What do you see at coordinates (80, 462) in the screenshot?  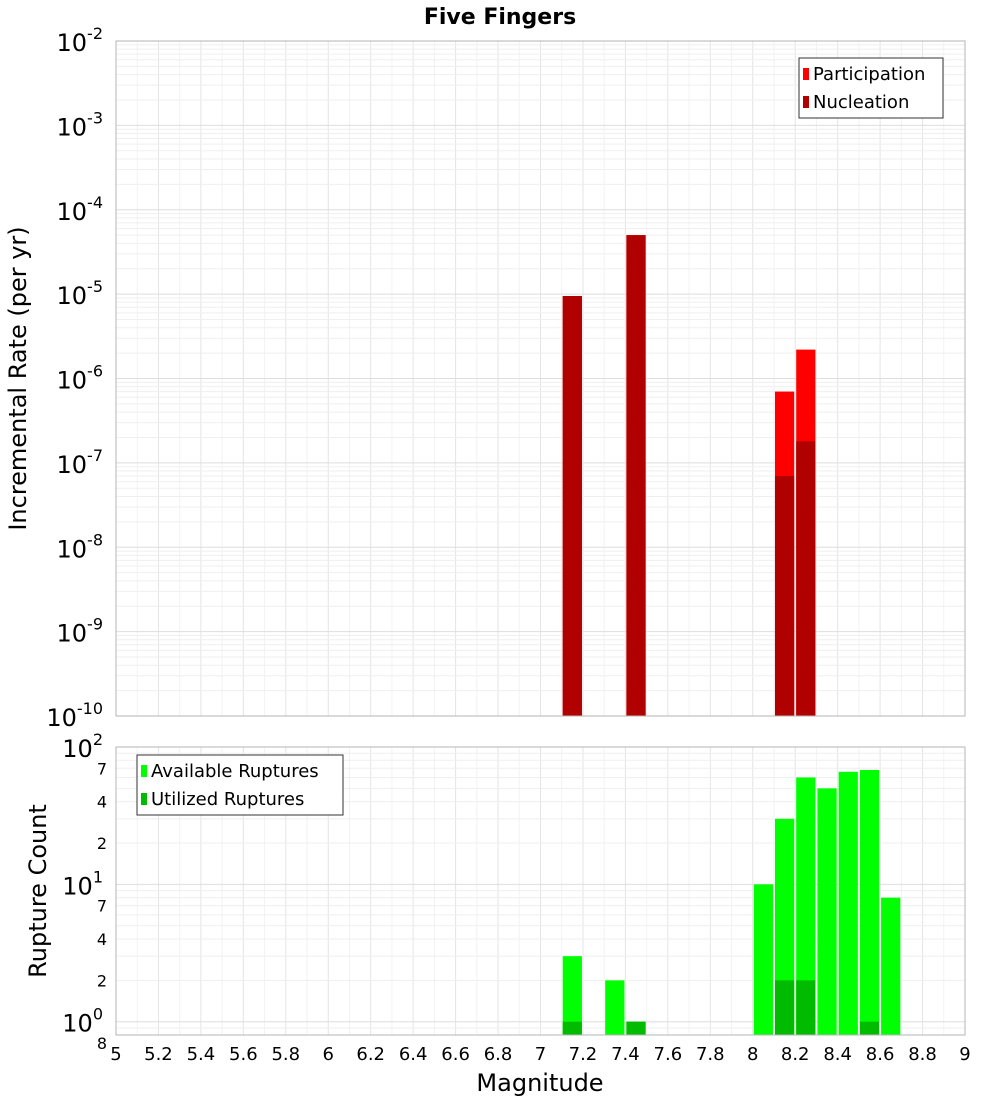 I see `rate-y-tick-label: 10⁻⁷` at bounding box center [80, 462].